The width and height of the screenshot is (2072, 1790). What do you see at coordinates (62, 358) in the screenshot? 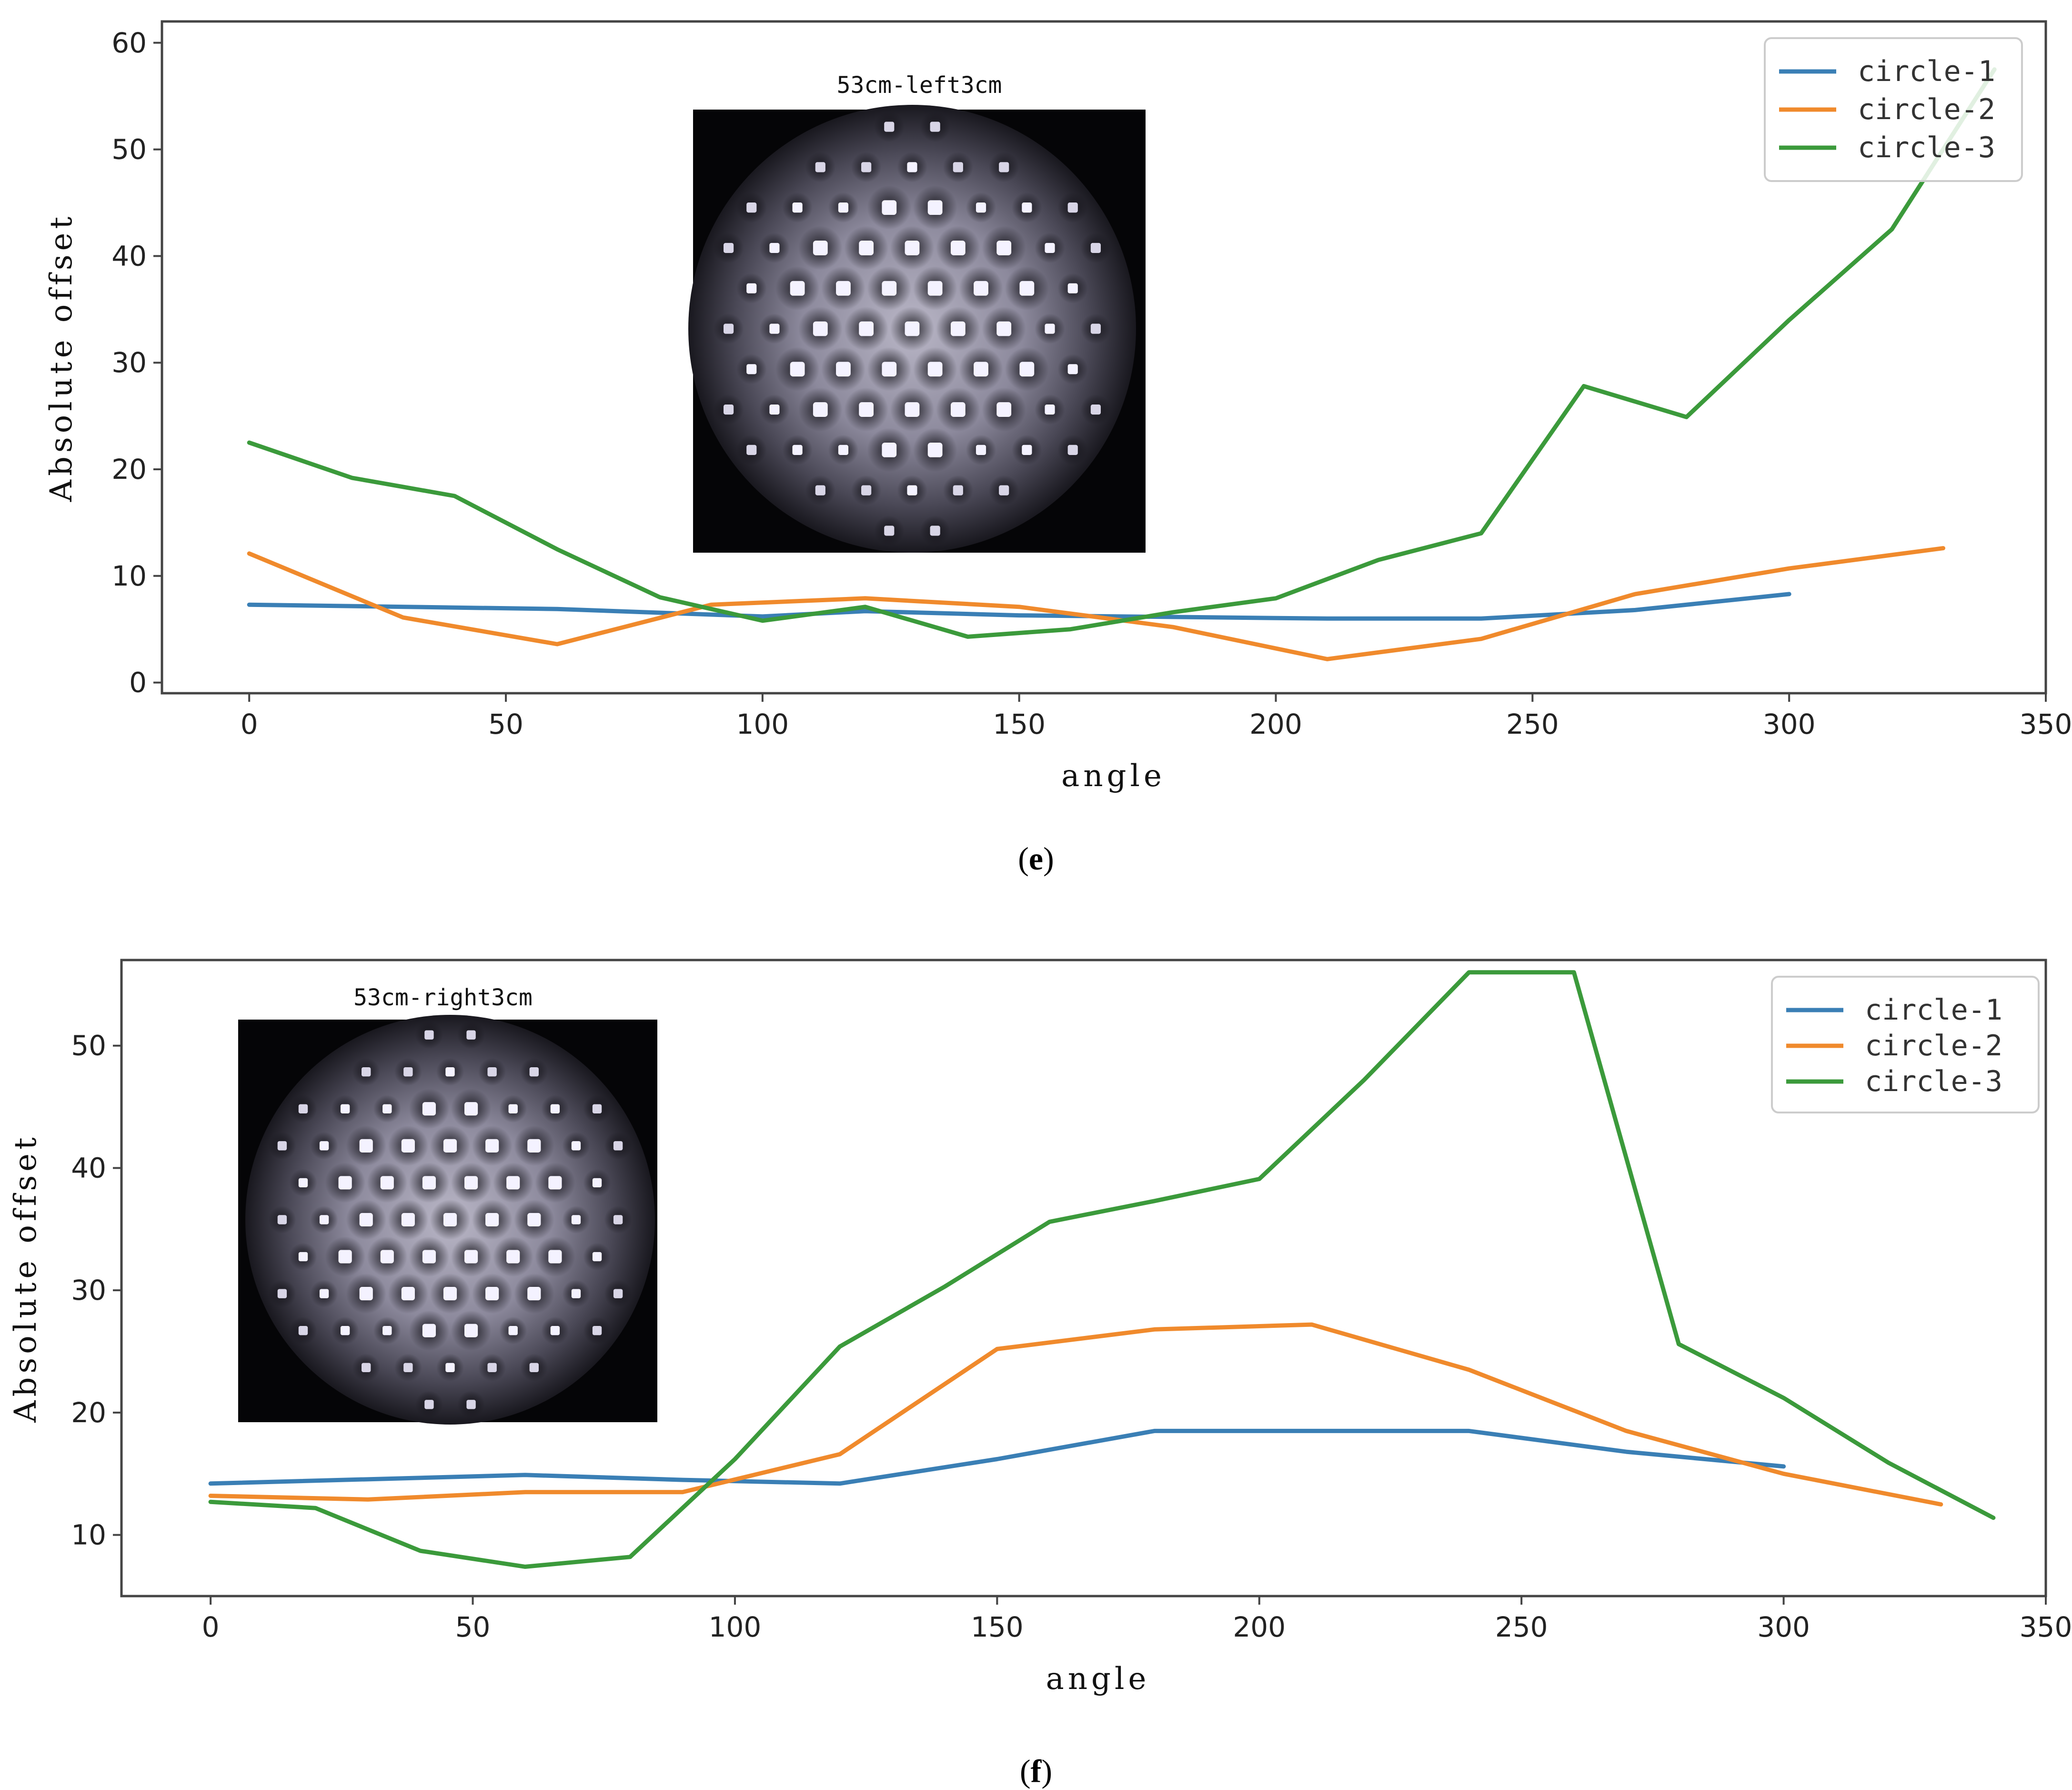
I see `y-axis-label: Absolute offset` at bounding box center [62, 358].